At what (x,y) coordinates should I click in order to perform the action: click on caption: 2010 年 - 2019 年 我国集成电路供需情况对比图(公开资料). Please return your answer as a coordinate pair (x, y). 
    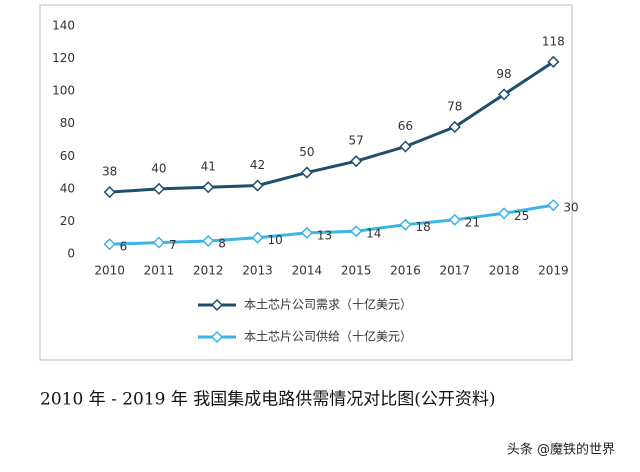
    Looking at the image, I should click on (268, 400).